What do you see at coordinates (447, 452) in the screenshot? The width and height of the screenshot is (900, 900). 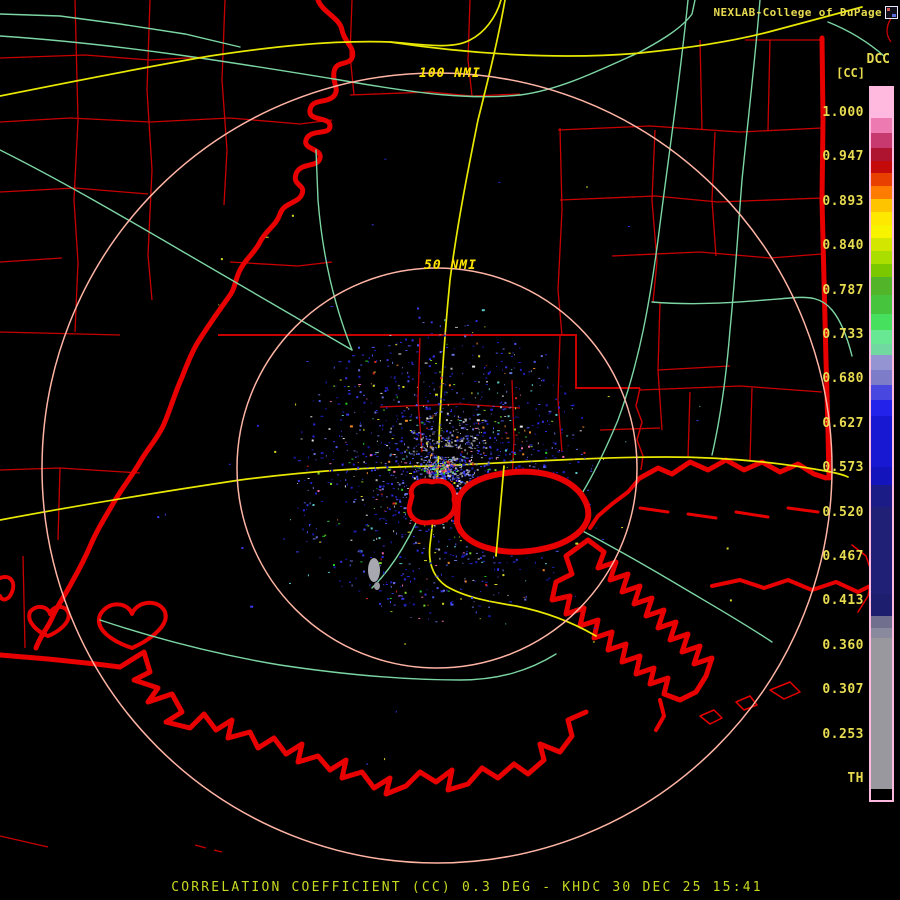 I see `radar-center-hole` at bounding box center [447, 452].